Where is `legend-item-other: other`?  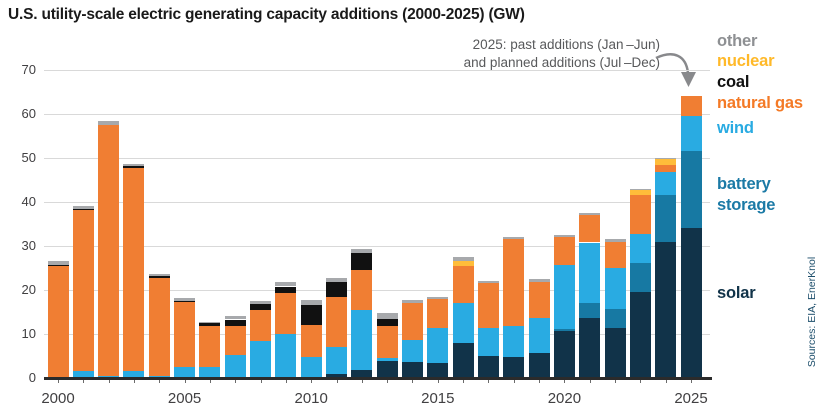 legend-item-other: other is located at coordinates (737, 41).